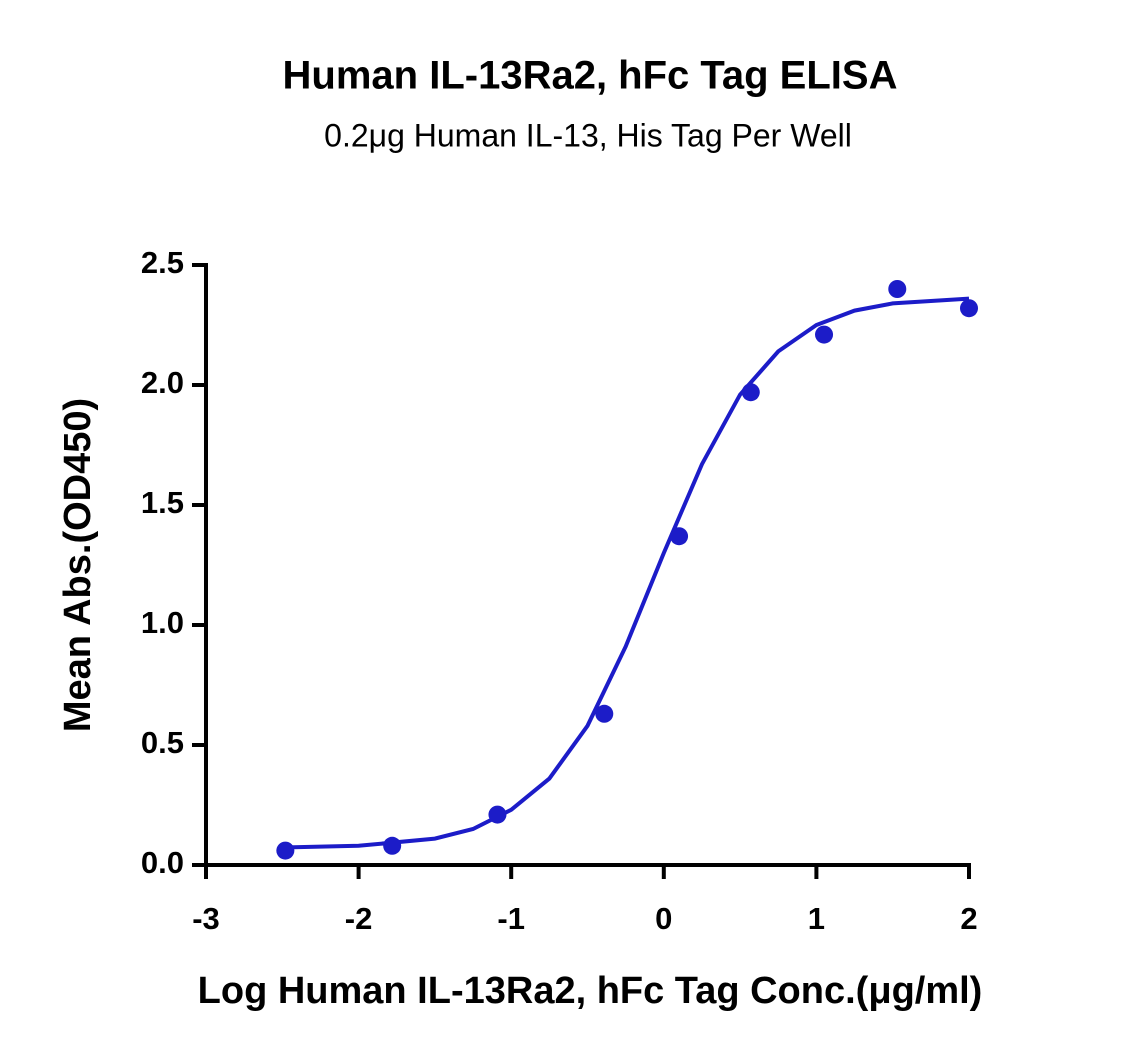  I want to click on x-tick-label: -1, so click(511, 918).